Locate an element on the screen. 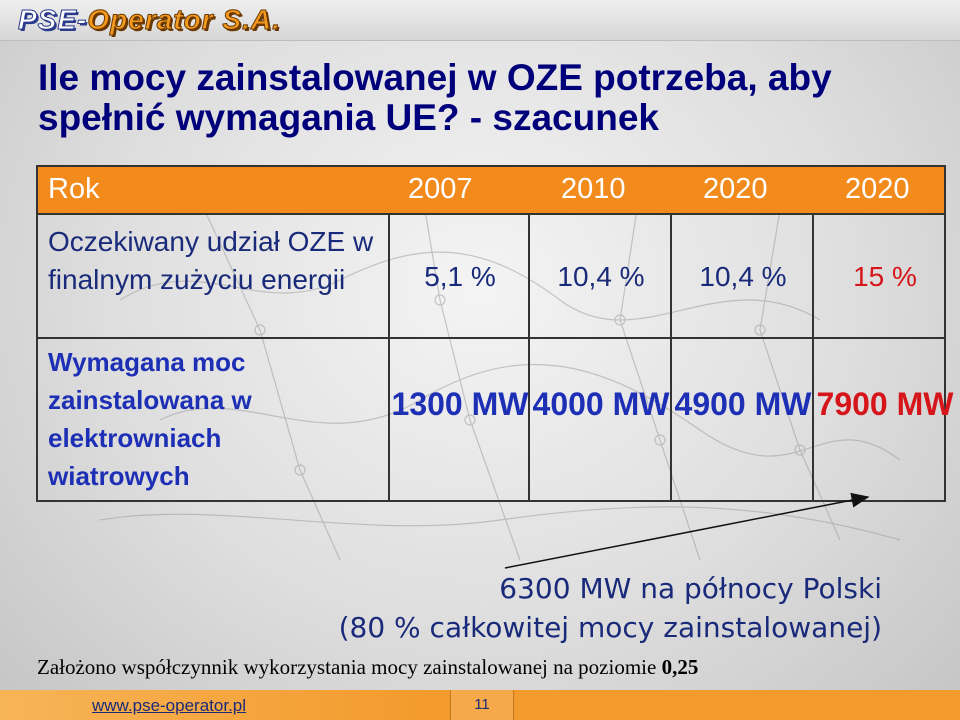 This screenshot has width=960, height=720. footer-website-link: www.pse-operator.pl is located at coordinates (169, 705).